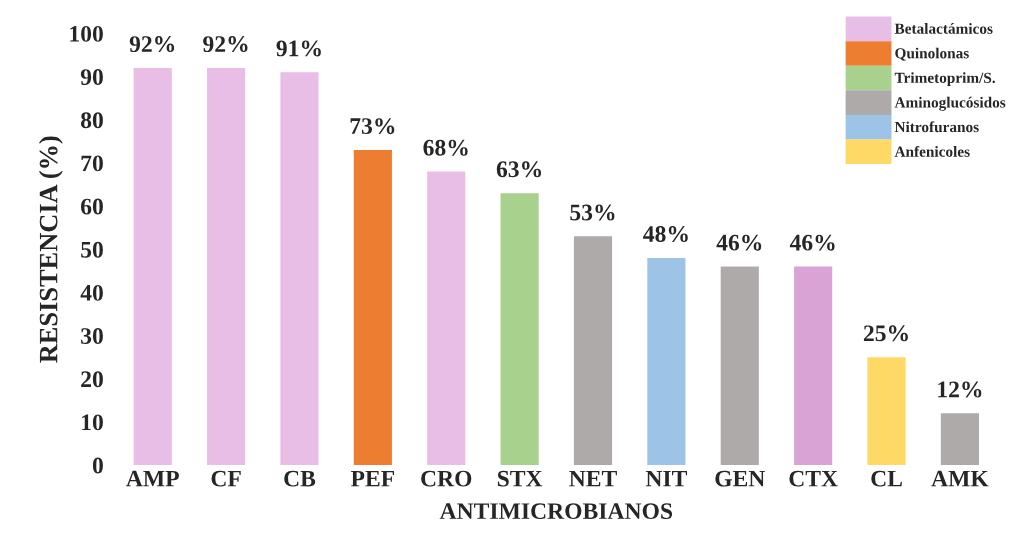  Describe the element at coordinates (92, 163) in the screenshot. I see `y-tick-label: 70` at that location.